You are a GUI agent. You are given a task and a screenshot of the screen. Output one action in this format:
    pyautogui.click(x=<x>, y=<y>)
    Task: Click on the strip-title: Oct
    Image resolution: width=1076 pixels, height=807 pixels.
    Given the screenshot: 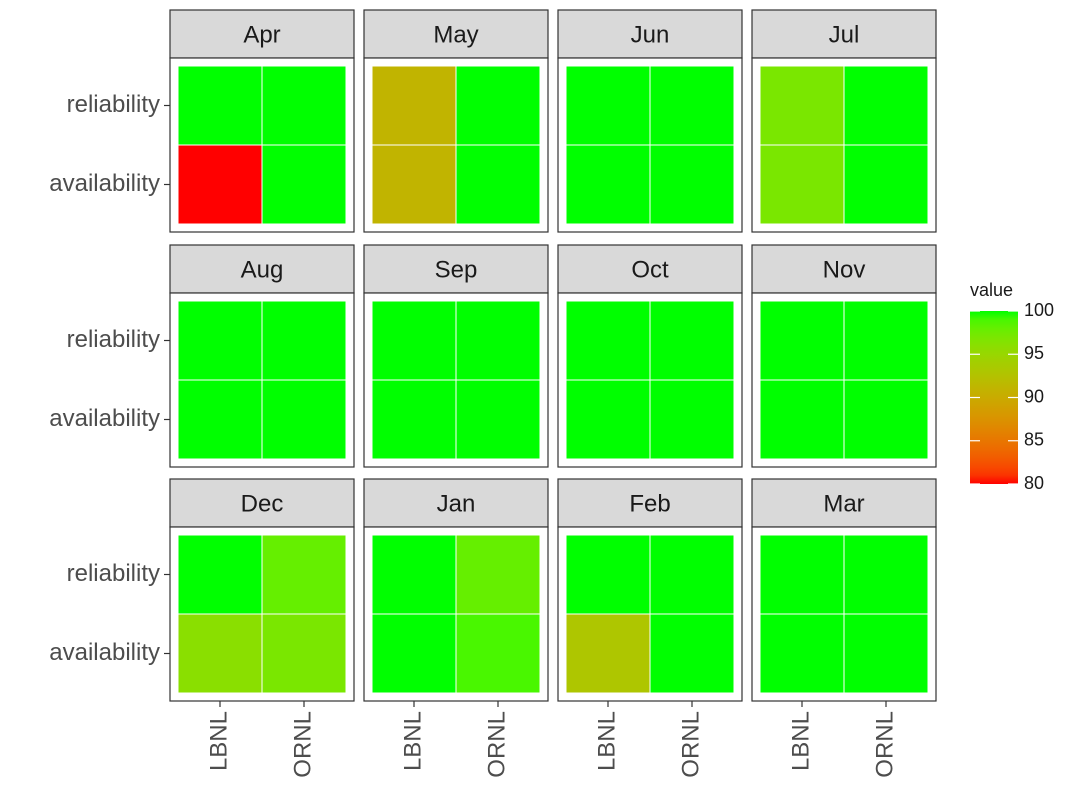 What is the action you would take?
    pyautogui.click(x=650, y=269)
    